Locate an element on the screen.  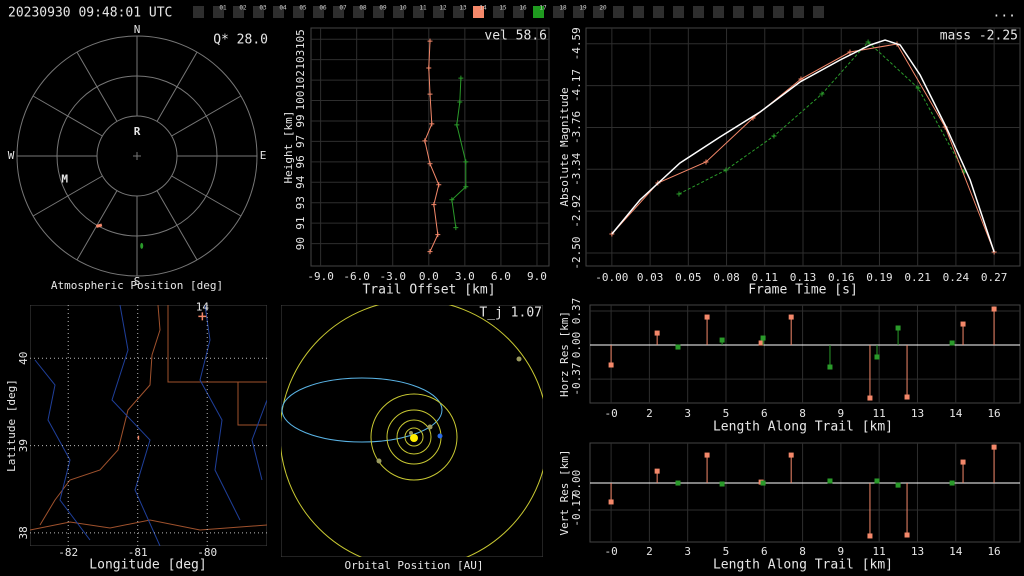
frame-label: 16 is located at coordinates (523, 8).